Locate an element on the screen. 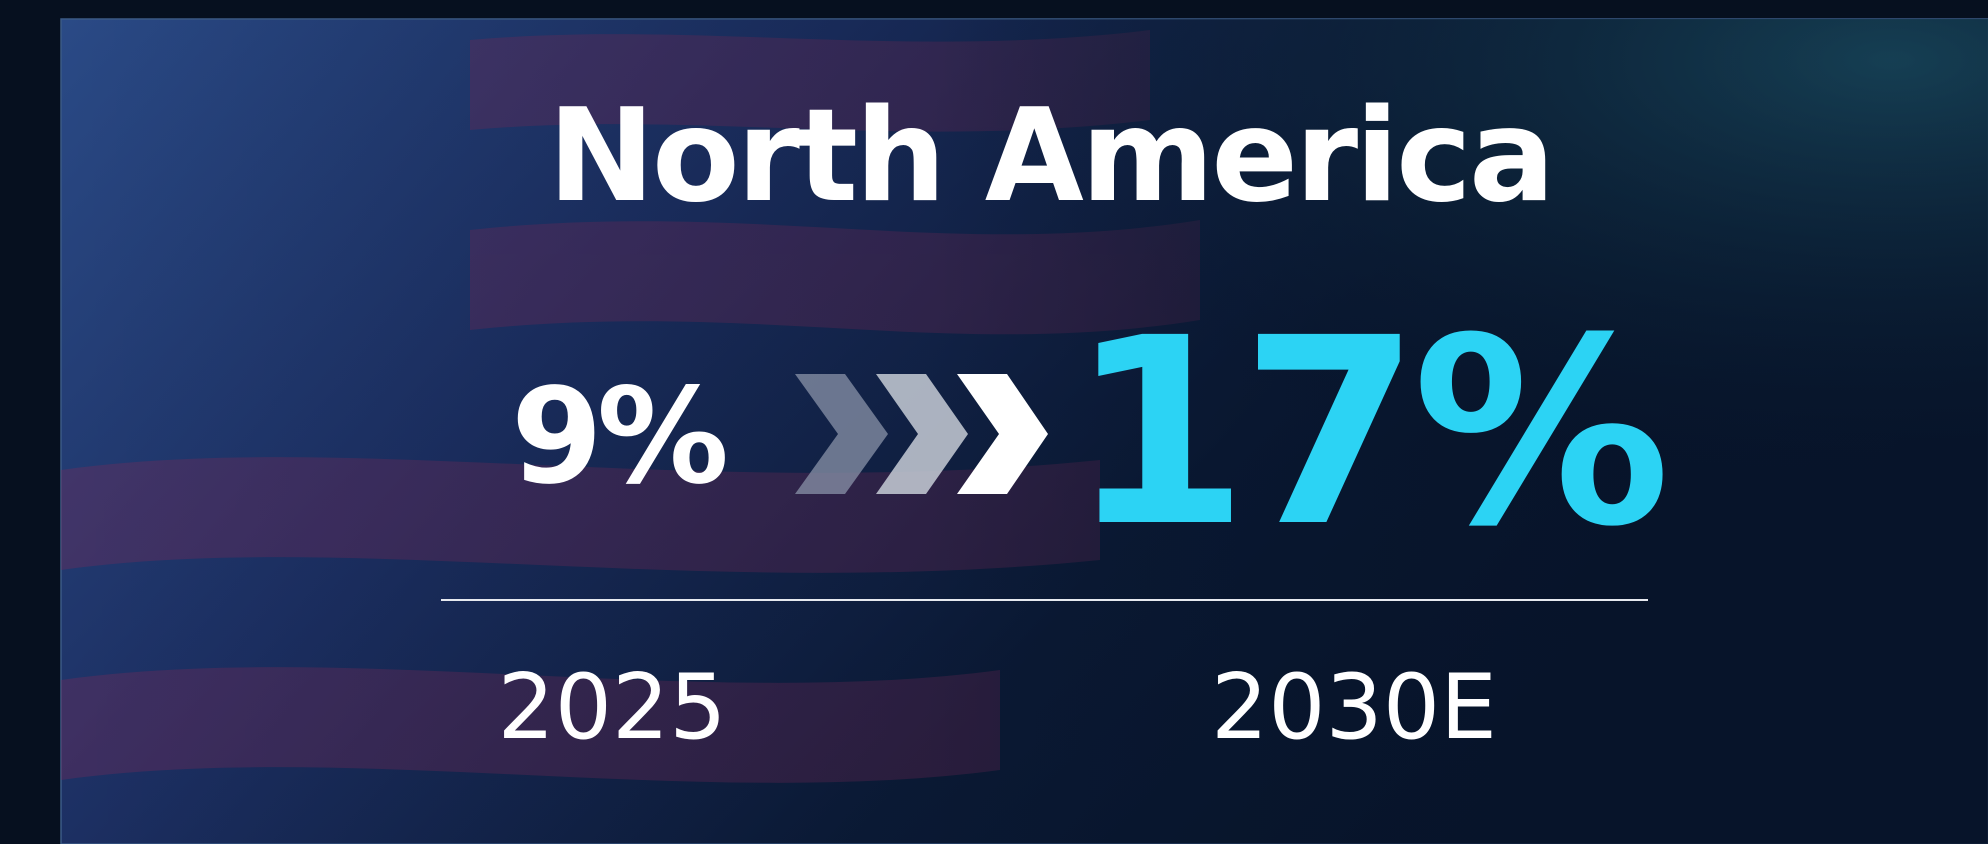  arrows is located at coordinates (921, 434).